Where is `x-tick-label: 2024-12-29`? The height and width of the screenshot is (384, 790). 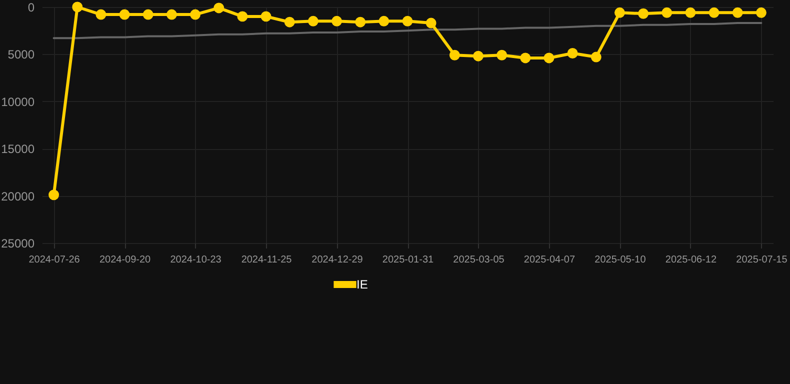
x-tick-label: 2024-12-29 is located at coordinates (338, 260).